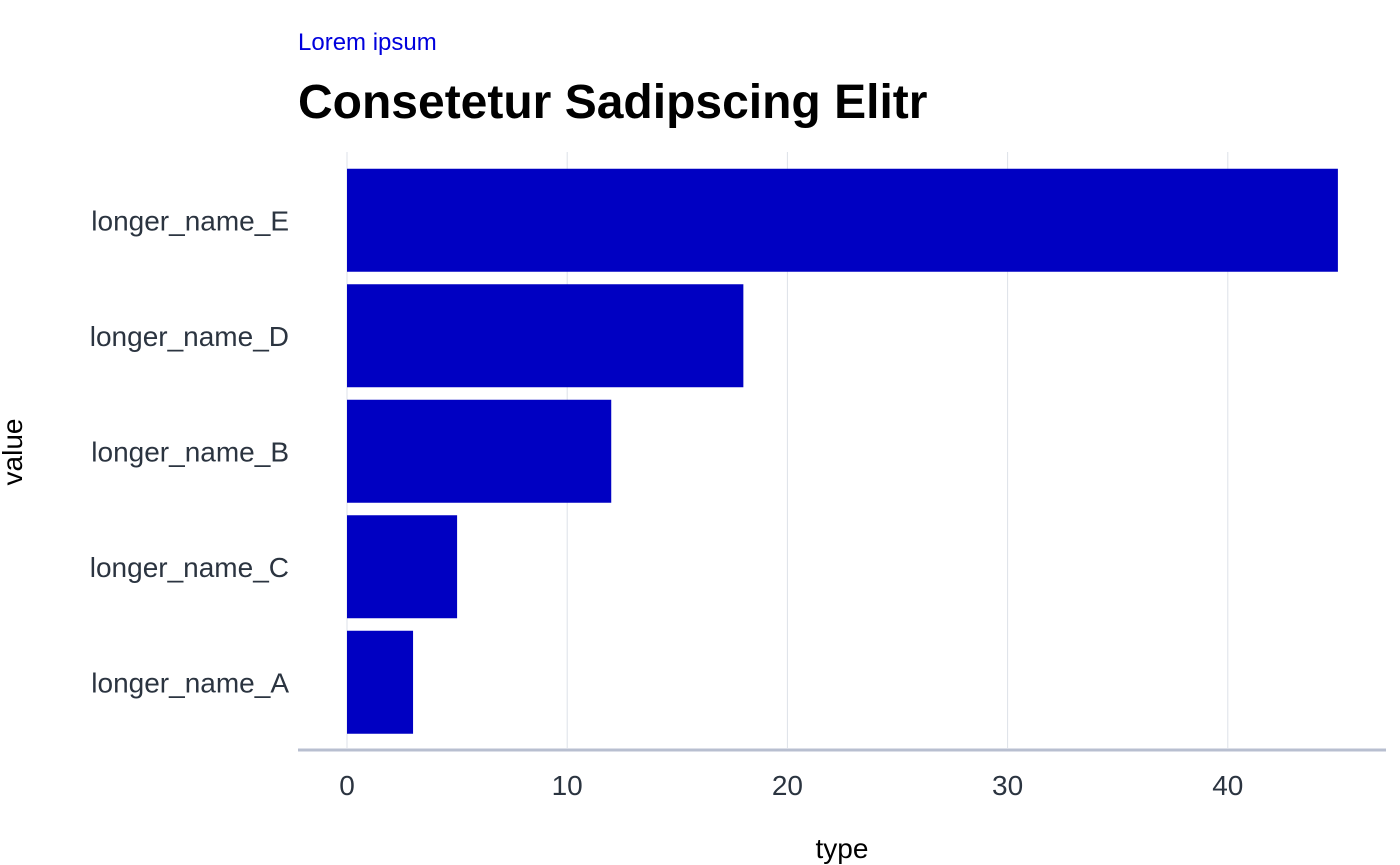 The height and width of the screenshot is (865, 1400). What do you see at coordinates (787, 785) in the screenshot?
I see `x-tick-label: 20` at bounding box center [787, 785].